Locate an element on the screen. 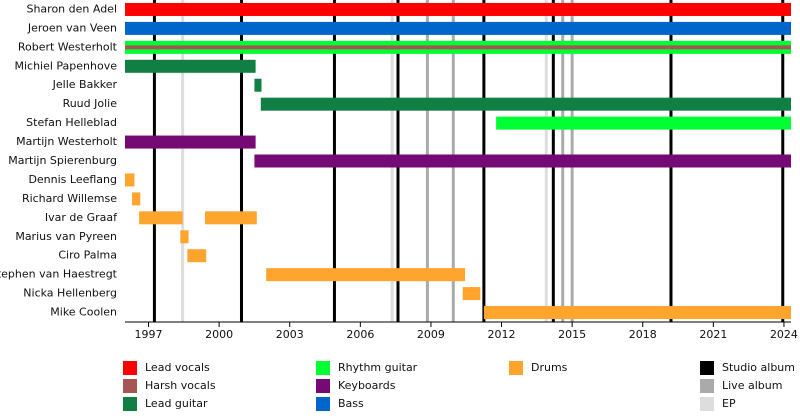 This screenshot has width=800, height=420. member-name: Ruud Jolie is located at coordinates (90, 103).